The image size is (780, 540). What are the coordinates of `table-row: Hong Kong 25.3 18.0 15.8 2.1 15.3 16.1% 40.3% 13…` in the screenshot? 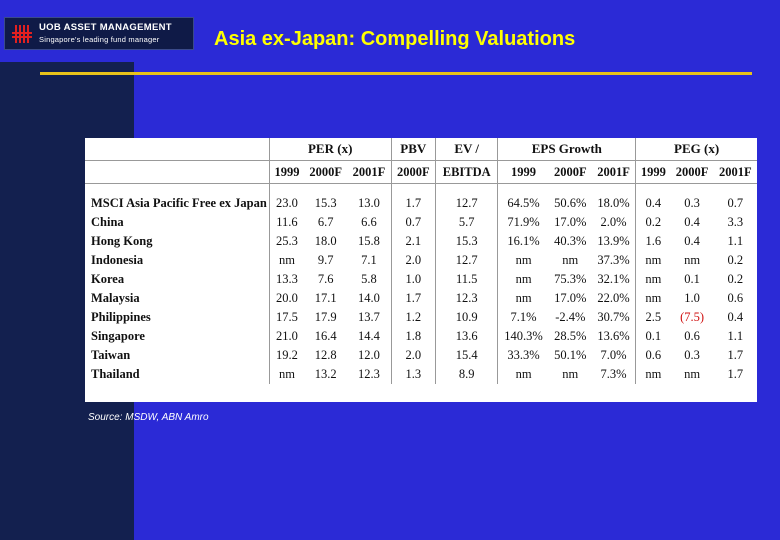 It's located at (421, 241).